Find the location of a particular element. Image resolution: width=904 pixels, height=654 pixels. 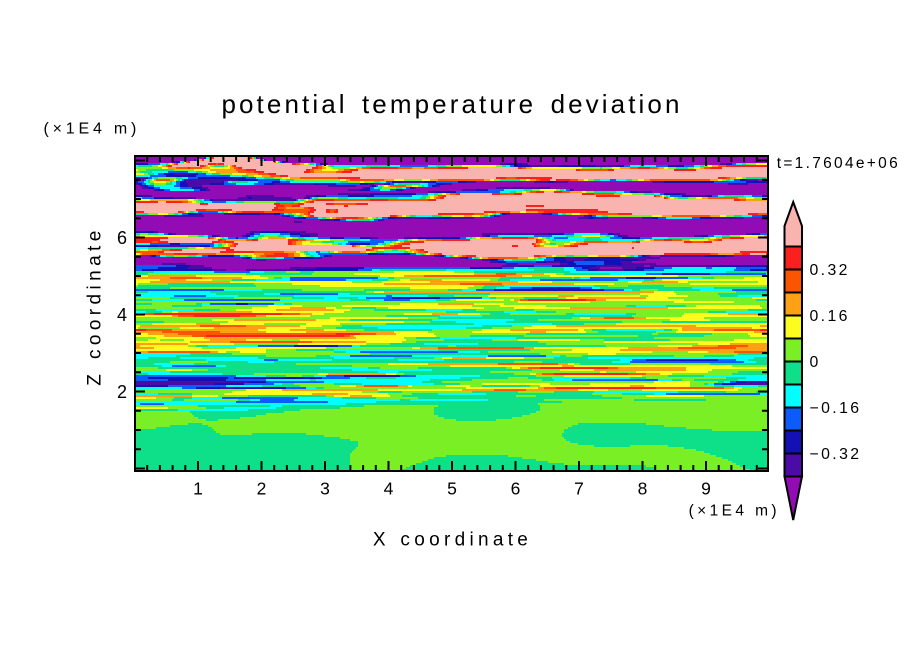

svg-text: 7 is located at coordinates (579, 489).